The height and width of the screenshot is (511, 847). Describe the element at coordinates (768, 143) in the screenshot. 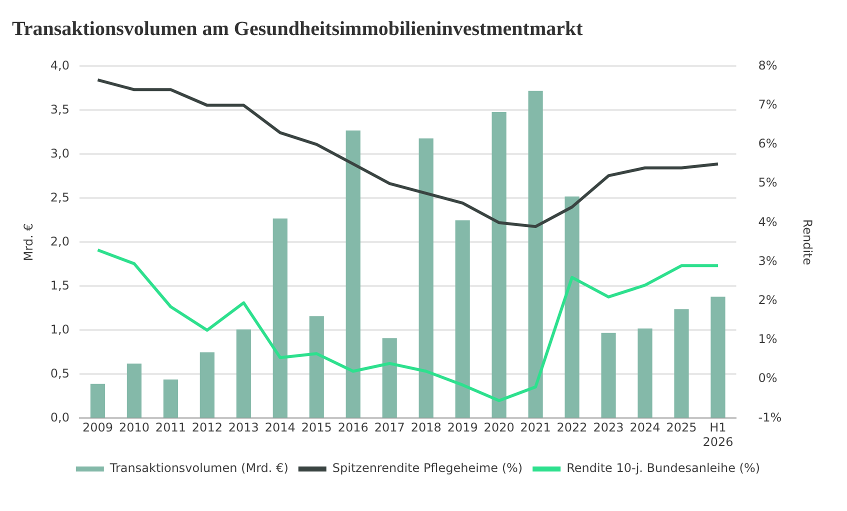

I see `y2-tick-label: 6%` at that location.